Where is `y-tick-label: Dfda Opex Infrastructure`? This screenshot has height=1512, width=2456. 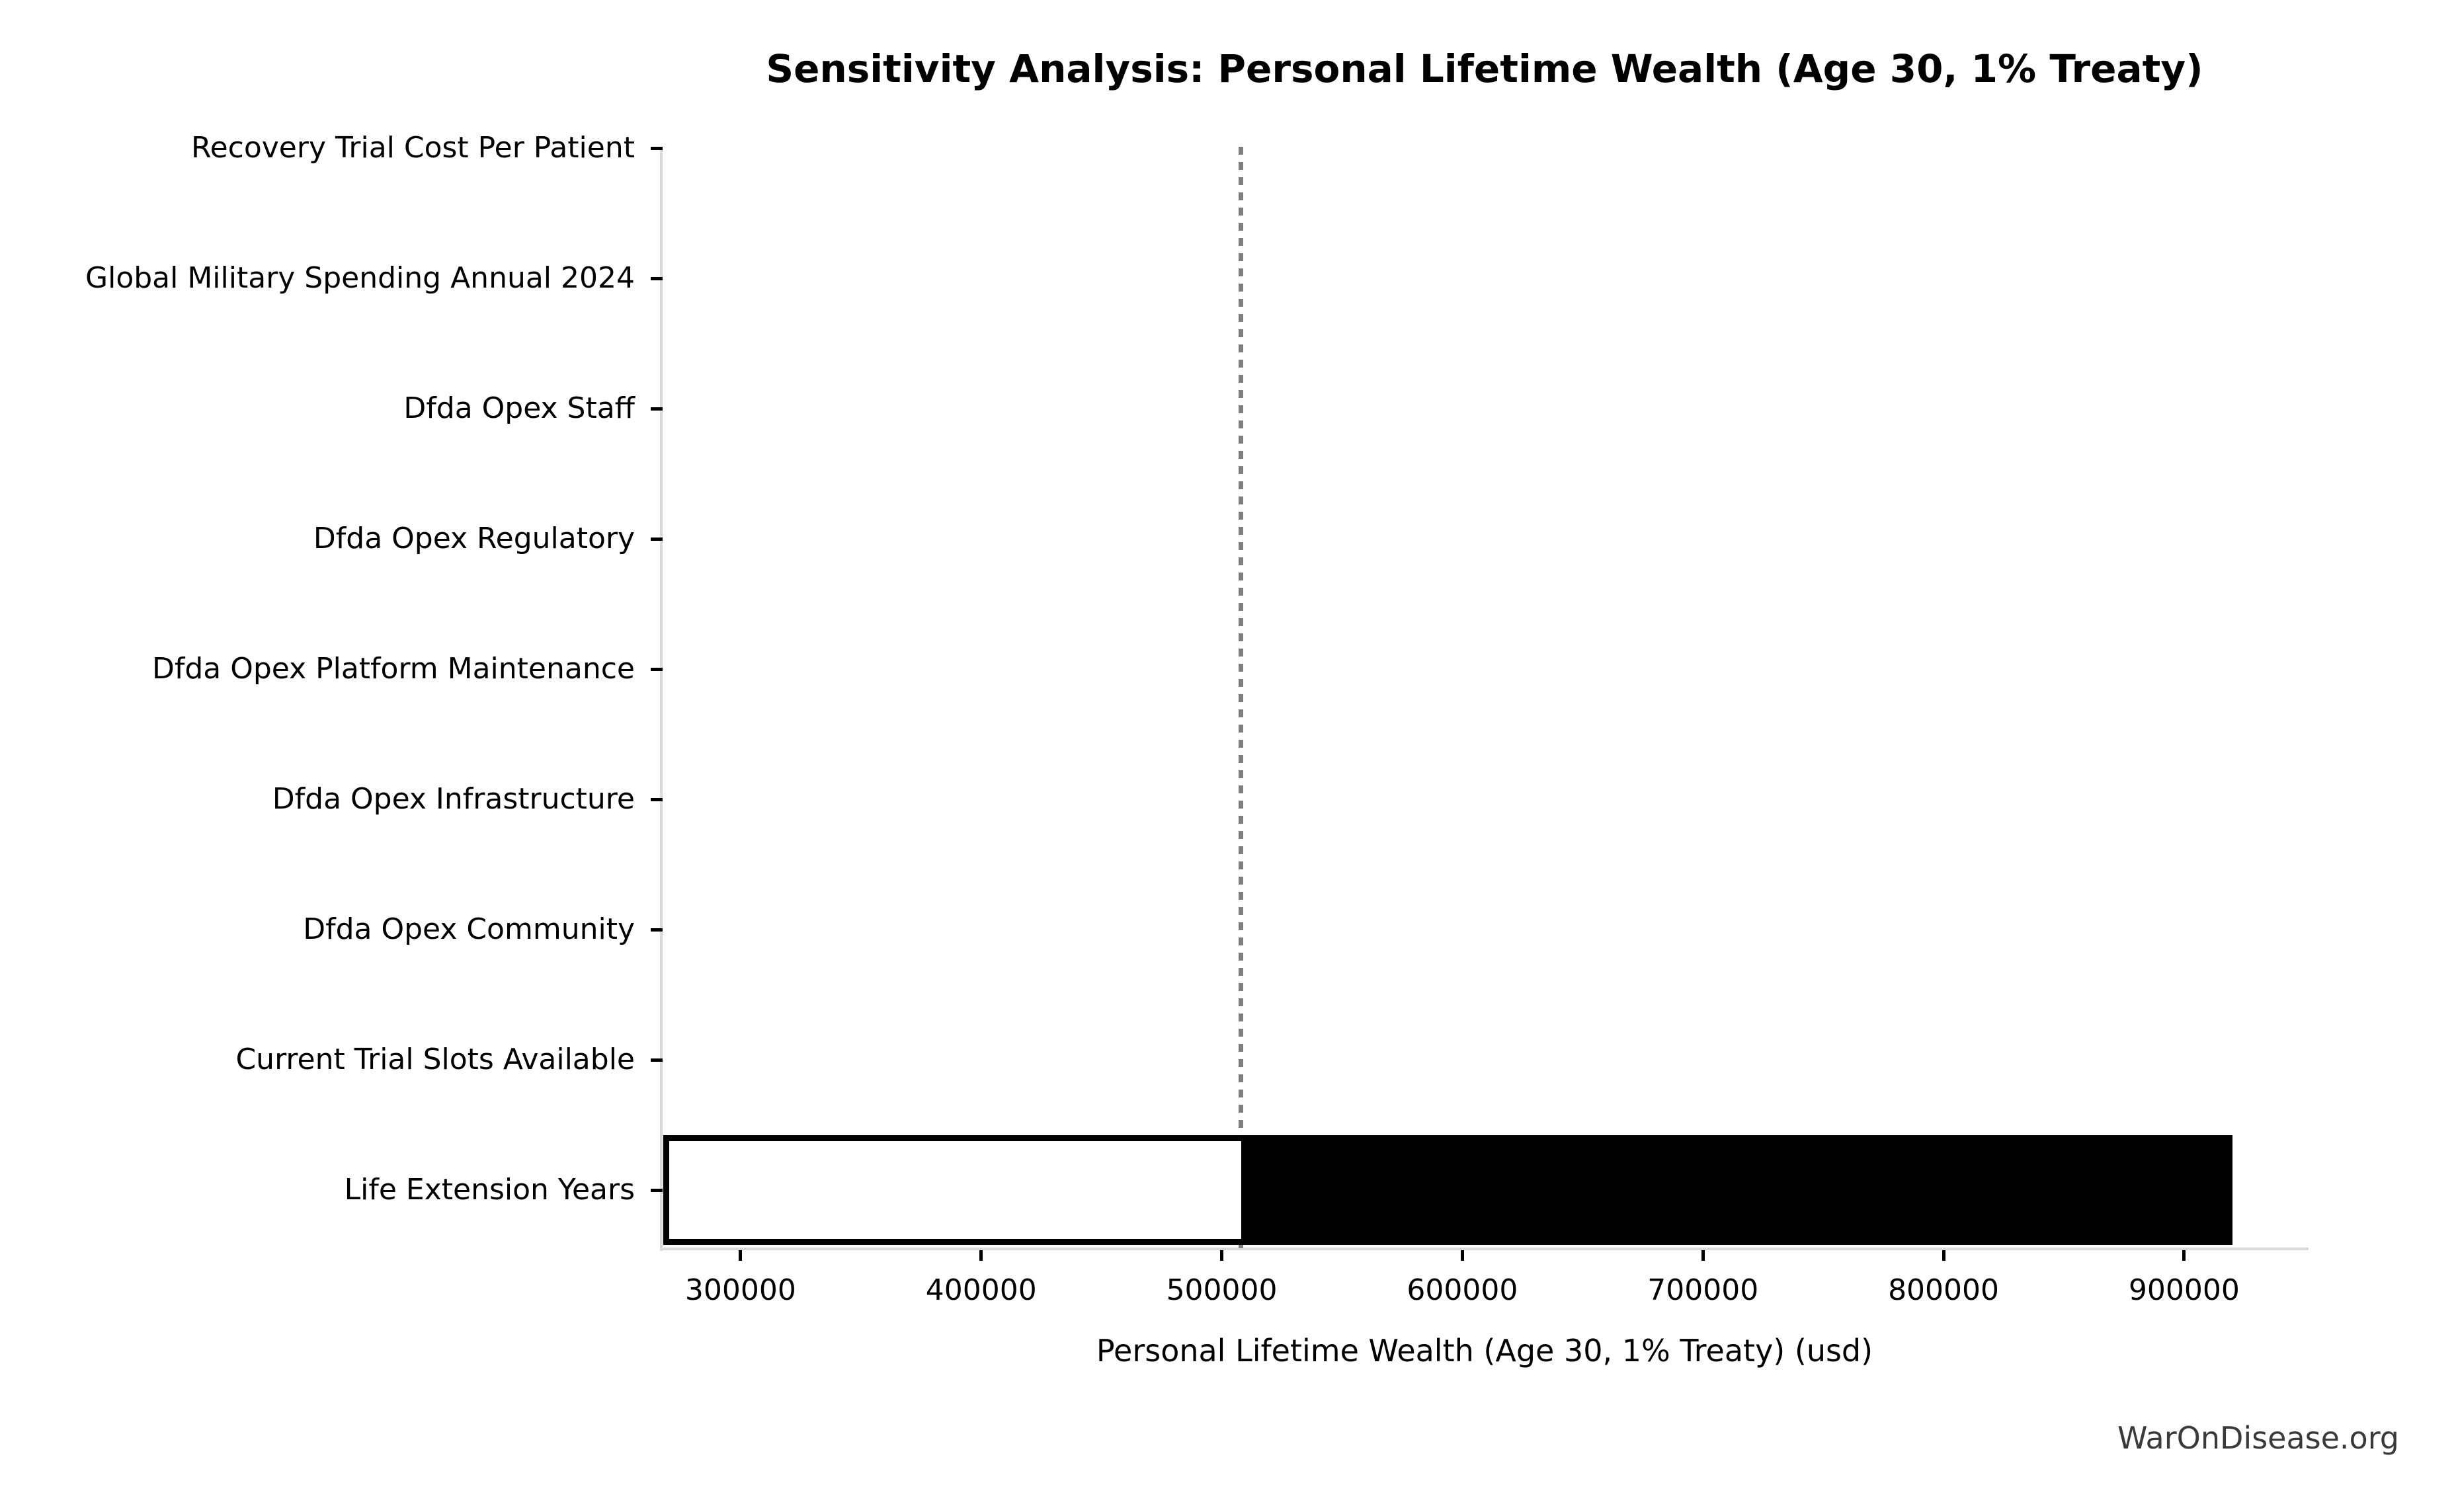 y-tick-label: Dfda Opex Infrastructure is located at coordinates (453, 799).